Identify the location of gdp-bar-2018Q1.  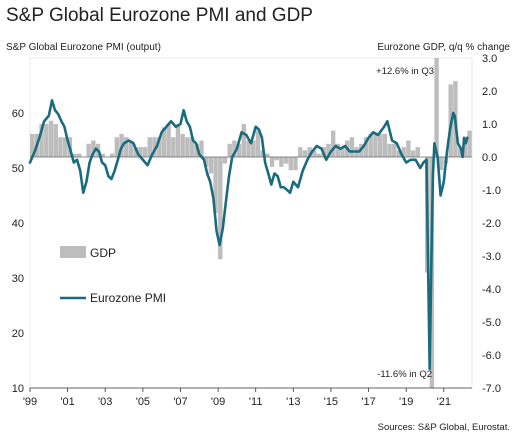
(389, 150).